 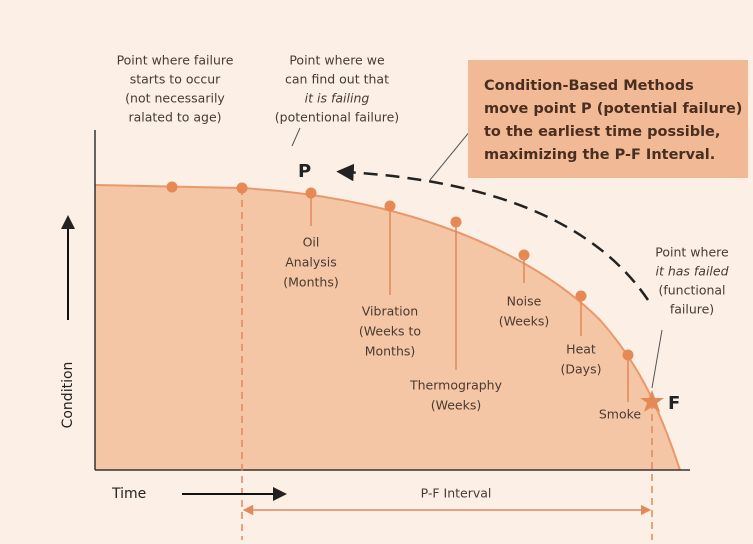 What do you see at coordinates (68, 395) in the screenshot?
I see `y-axis-label: Condition` at bounding box center [68, 395].